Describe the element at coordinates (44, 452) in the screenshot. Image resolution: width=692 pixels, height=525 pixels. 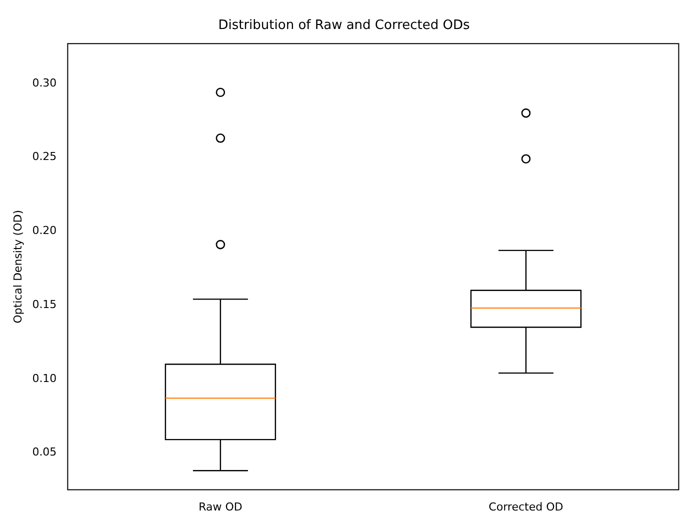
I see `y-tick-label: 0.05` at that location.